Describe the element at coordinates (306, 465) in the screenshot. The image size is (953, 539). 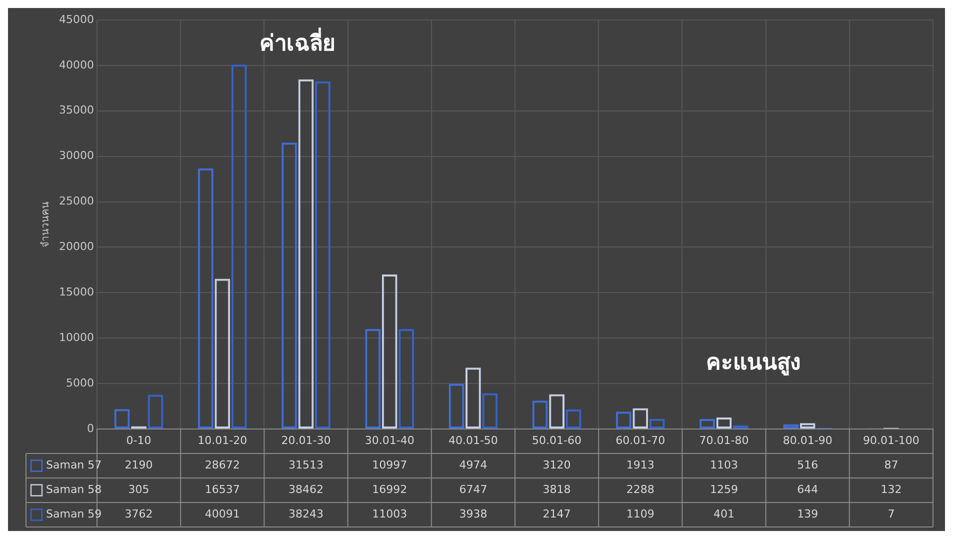
I see `data-label: 31513` at that location.